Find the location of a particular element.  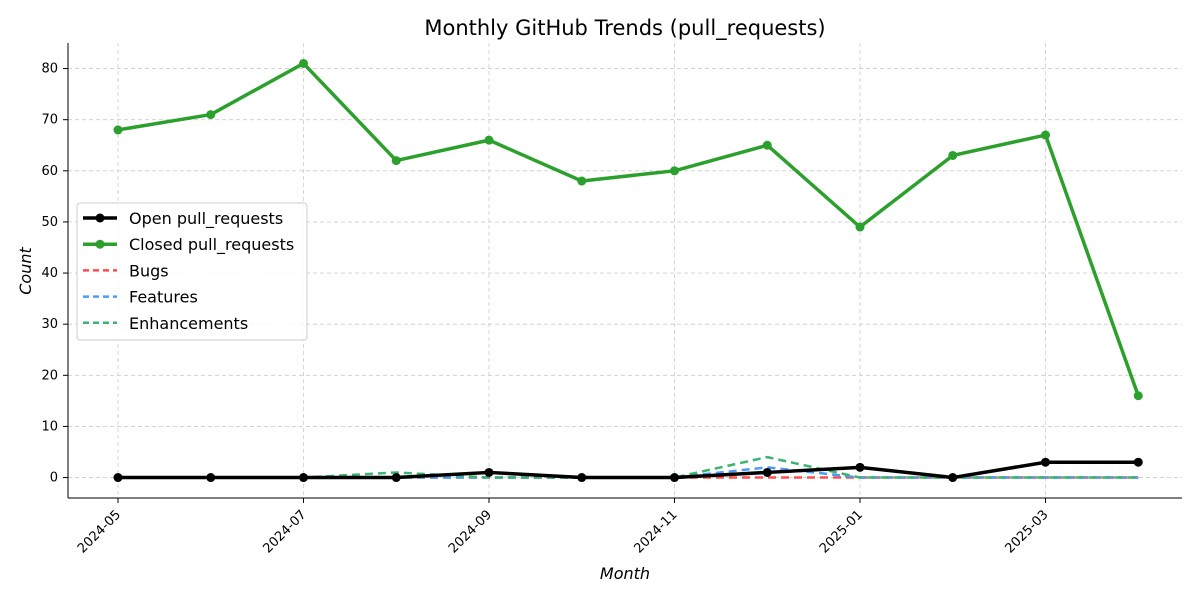

y-tick-label: 50 is located at coordinates (49, 222).